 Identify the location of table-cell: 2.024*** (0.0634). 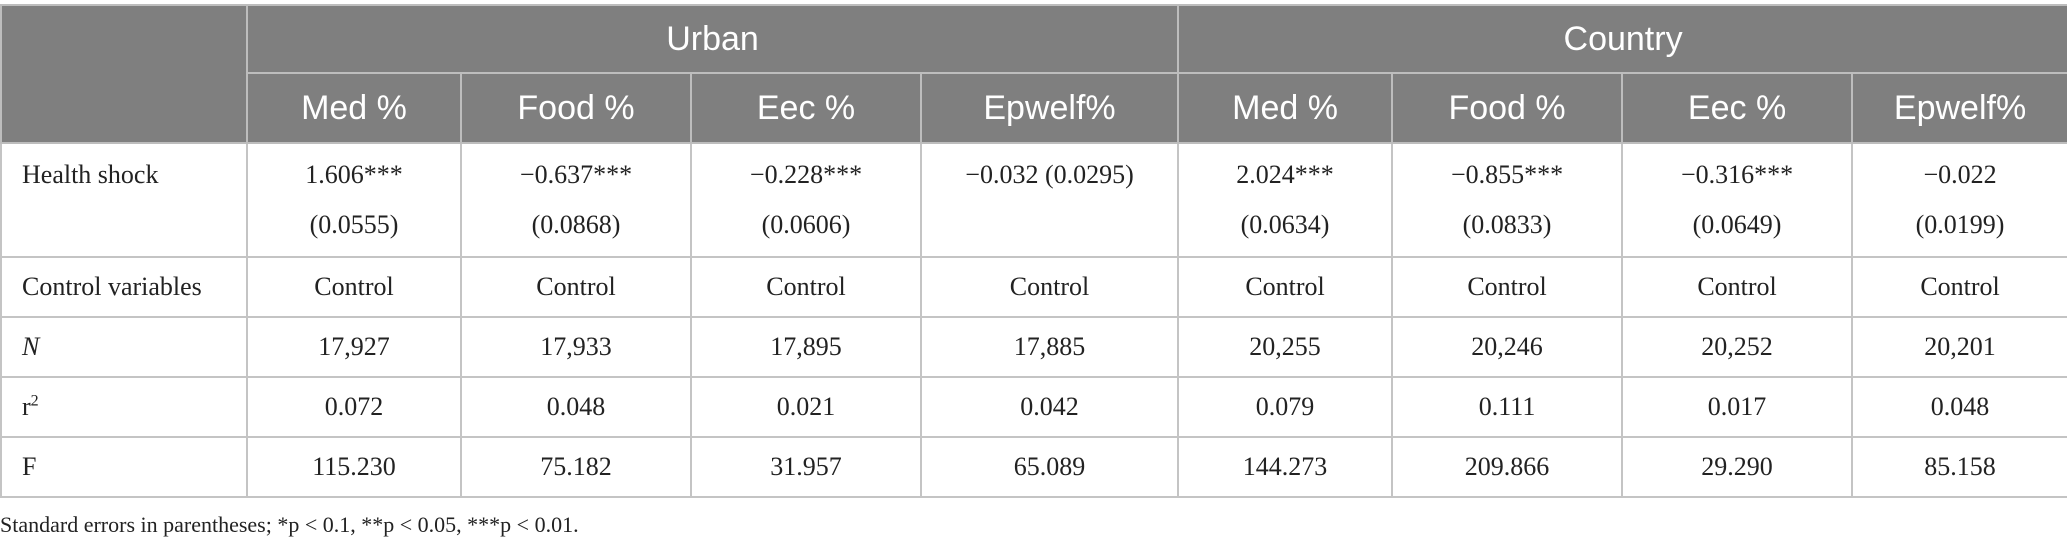
(1285, 200).